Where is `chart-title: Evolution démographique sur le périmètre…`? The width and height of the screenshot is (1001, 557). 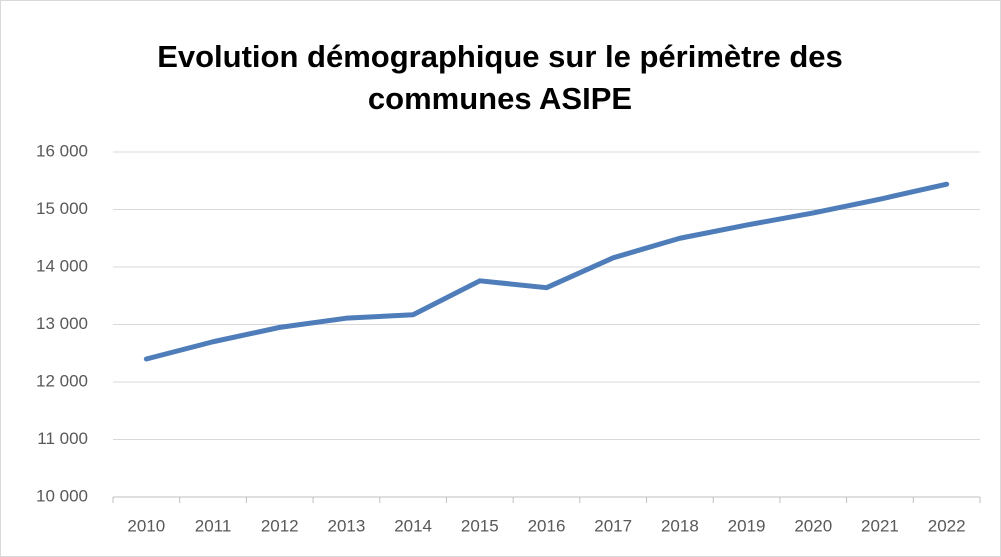 chart-title: Evolution démographique sur le périmètre… is located at coordinates (500, 77).